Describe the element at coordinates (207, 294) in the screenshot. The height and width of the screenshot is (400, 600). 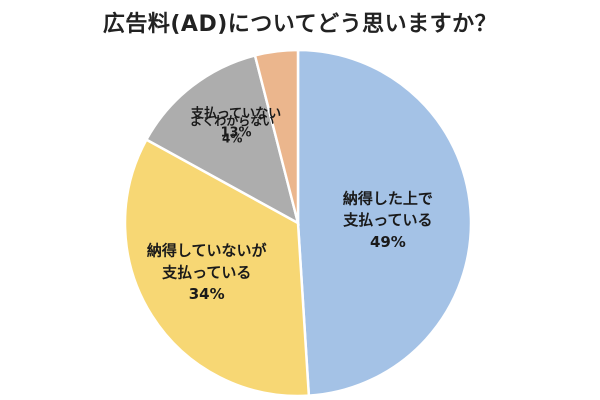
I see `slice-value-label: 34%` at that location.